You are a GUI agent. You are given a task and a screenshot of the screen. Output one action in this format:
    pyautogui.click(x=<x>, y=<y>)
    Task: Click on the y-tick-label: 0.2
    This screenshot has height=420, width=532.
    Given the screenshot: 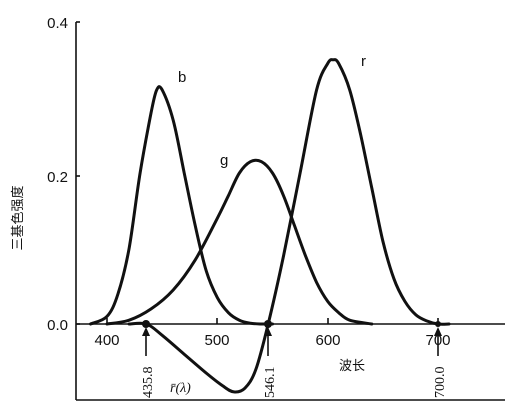 What is the action you would take?
    pyautogui.click(x=57, y=177)
    